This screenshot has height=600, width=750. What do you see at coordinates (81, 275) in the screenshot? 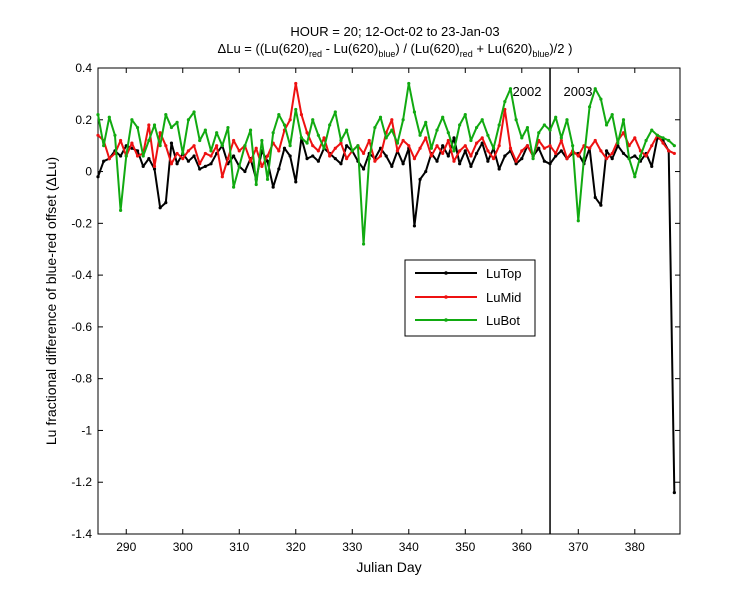
I see `y-tick-label: -0.4` at bounding box center [81, 275].